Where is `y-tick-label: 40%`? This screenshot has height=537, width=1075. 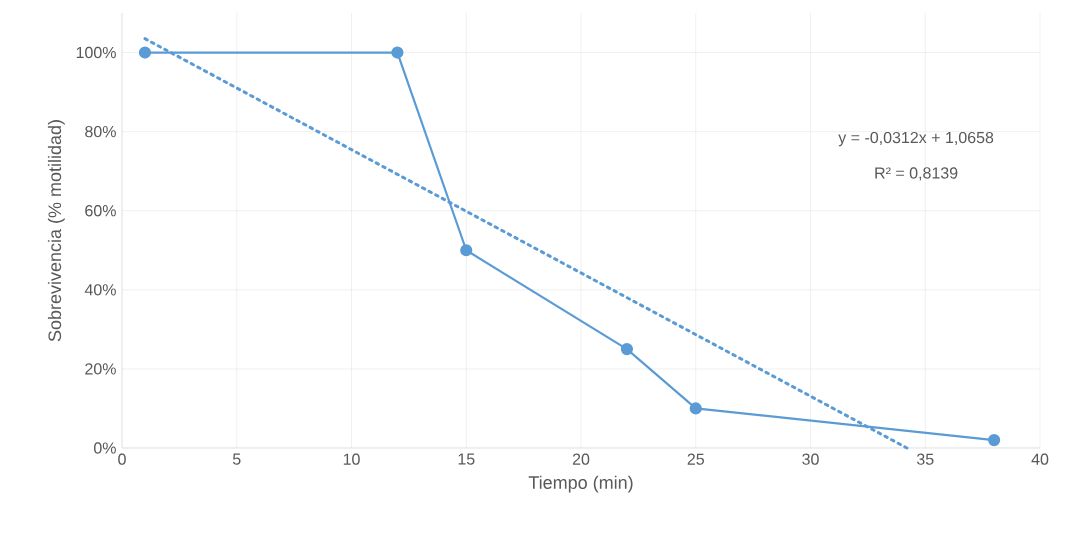
y-tick-label: 40% is located at coordinates (100, 290).